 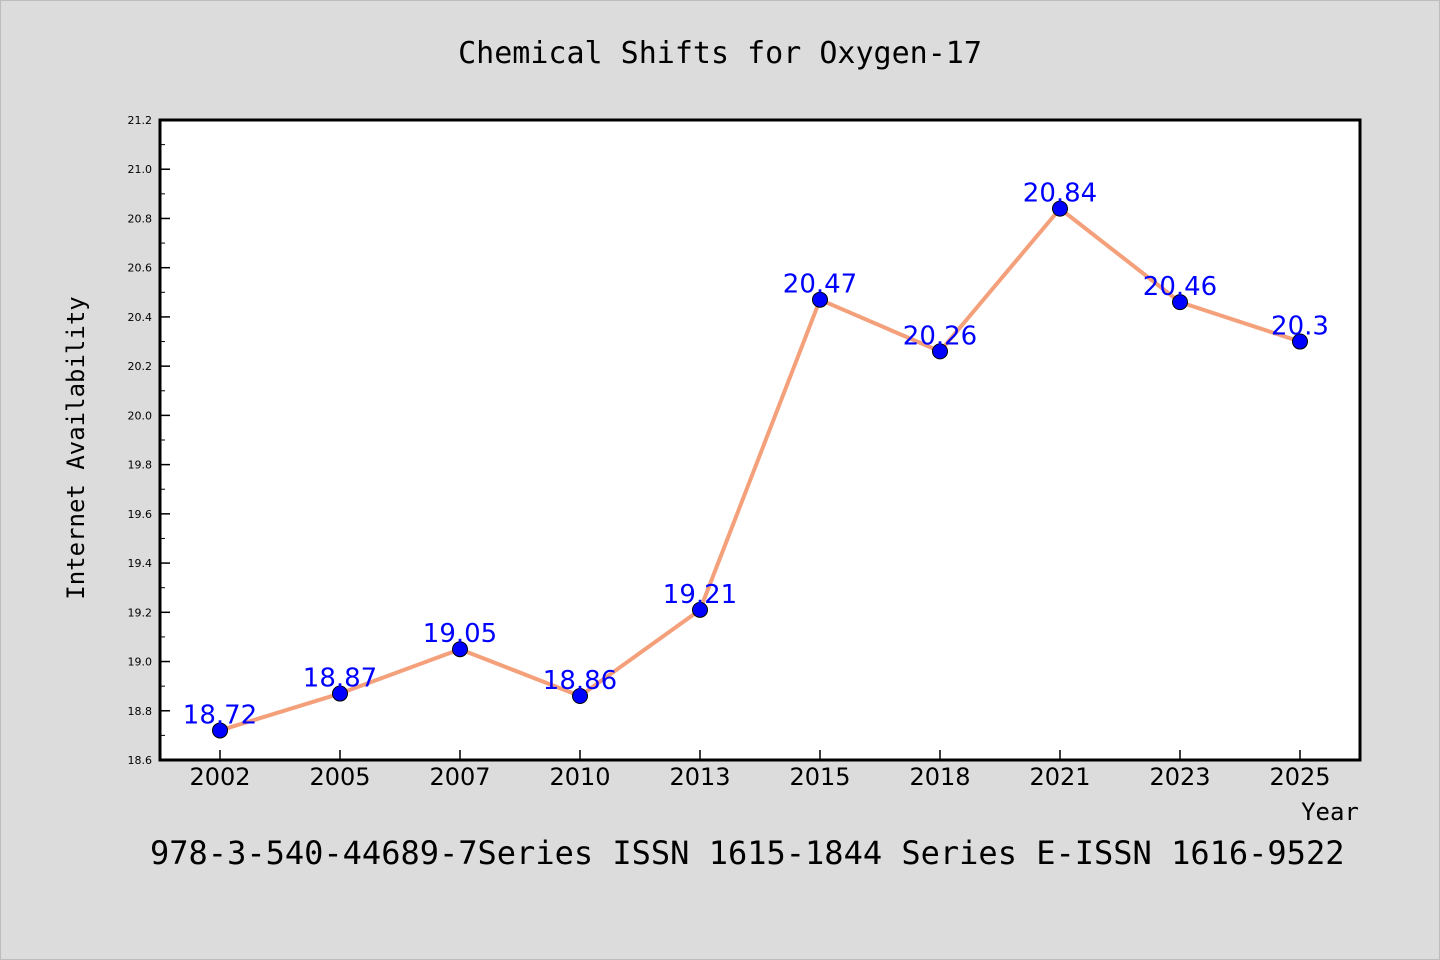 I want to click on data-label: 20.84, so click(x=1060, y=194).